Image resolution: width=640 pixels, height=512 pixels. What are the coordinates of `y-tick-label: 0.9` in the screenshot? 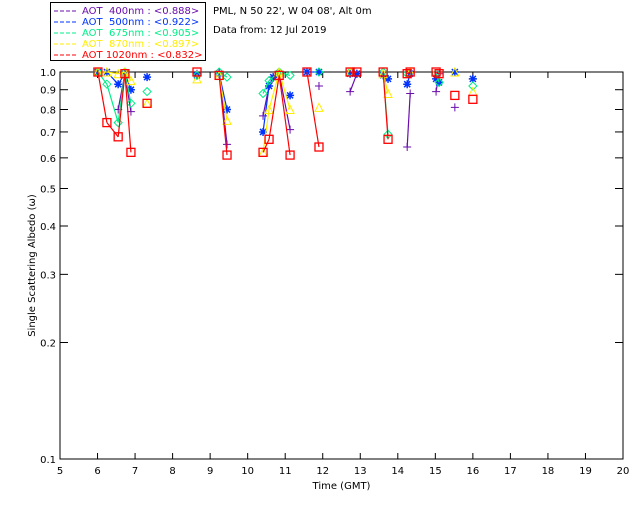 It's located at (48, 91).